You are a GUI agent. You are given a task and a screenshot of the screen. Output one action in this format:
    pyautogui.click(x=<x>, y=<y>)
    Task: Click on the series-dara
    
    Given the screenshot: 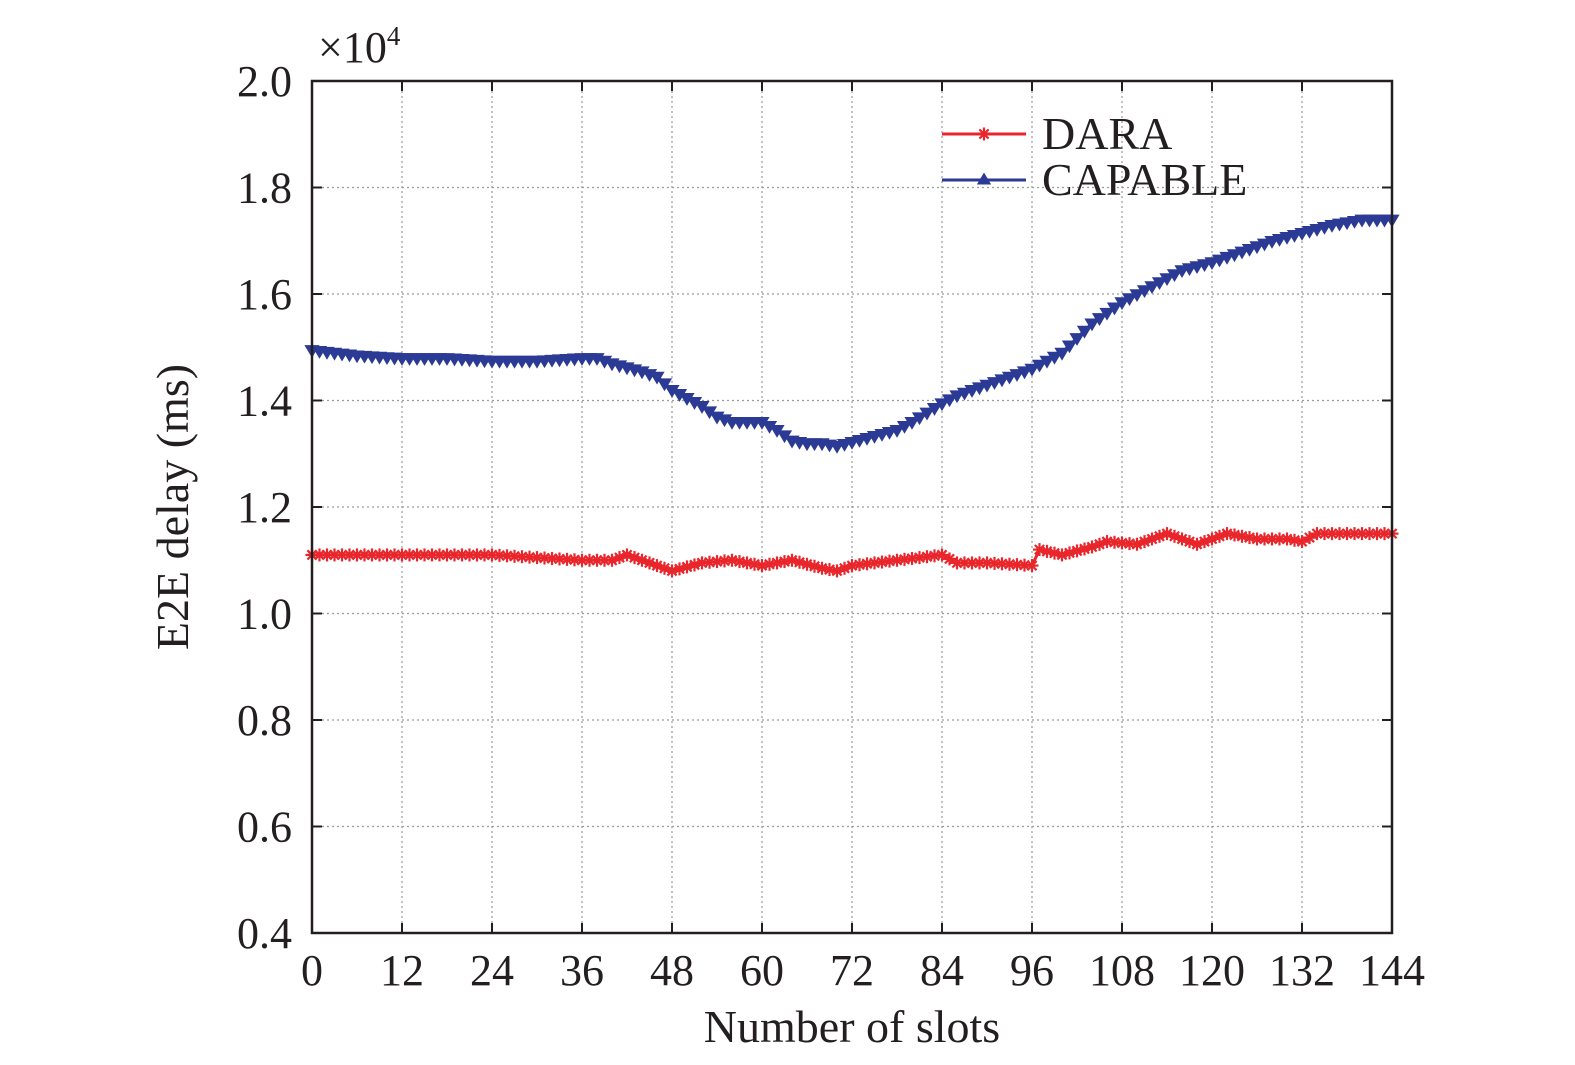 What is the action you would take?
    pyautogui.click(x=852, y=552)
    